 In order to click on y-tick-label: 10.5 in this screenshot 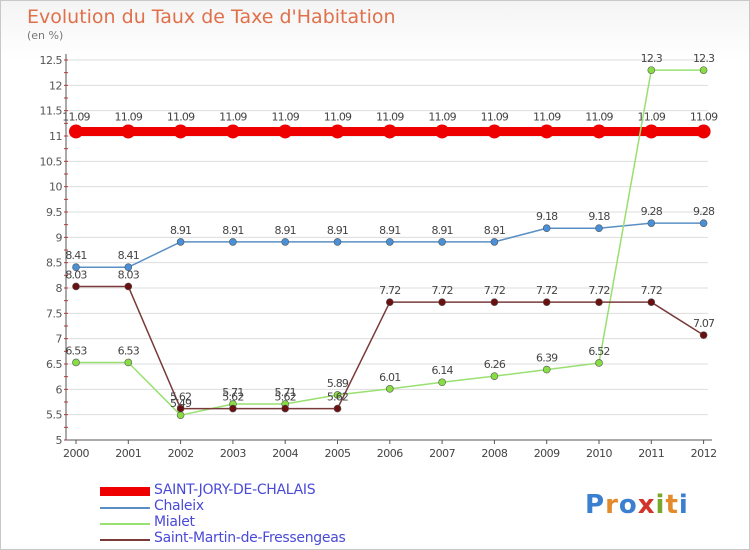, I will do `click(51, 161)`.